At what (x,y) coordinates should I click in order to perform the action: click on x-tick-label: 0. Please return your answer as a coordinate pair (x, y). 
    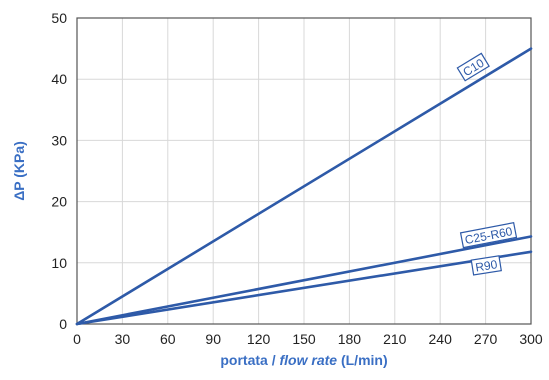
    Looking at the image, I should click on (77, 339).